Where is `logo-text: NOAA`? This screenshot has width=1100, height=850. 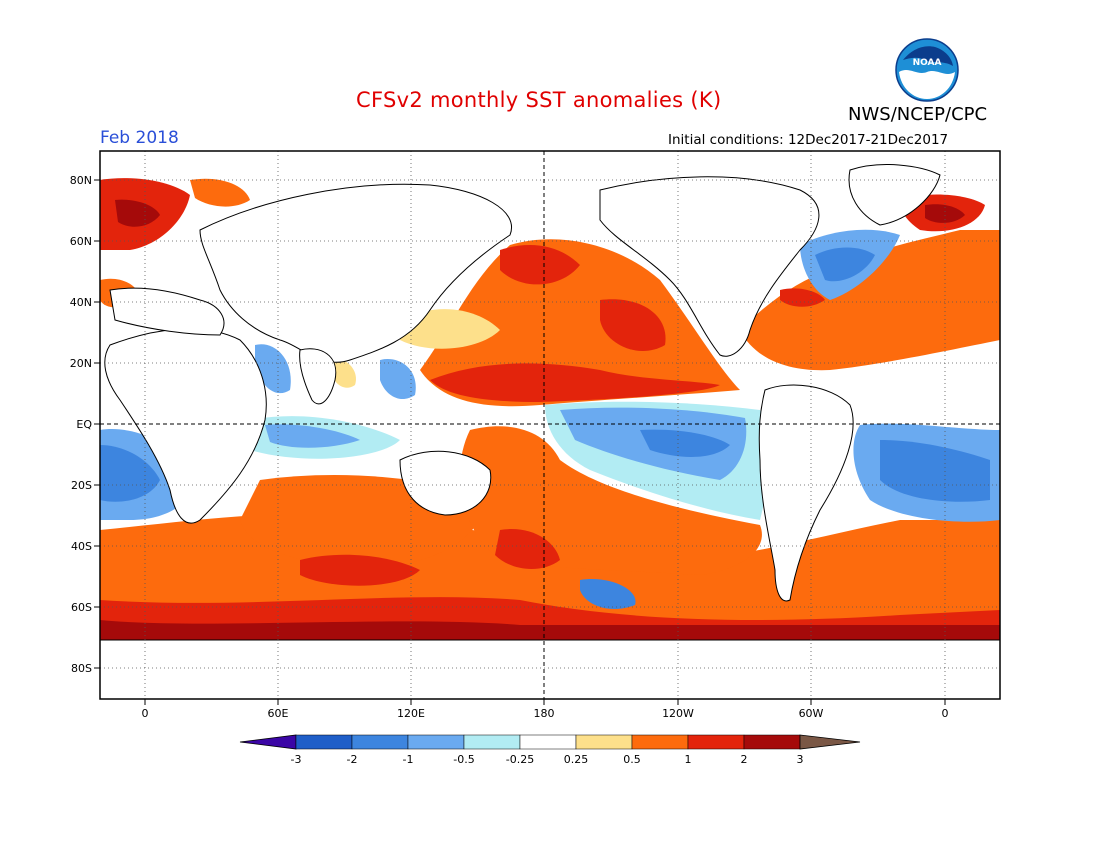 logo-text: NOAA is located at coordinates (927, 63).